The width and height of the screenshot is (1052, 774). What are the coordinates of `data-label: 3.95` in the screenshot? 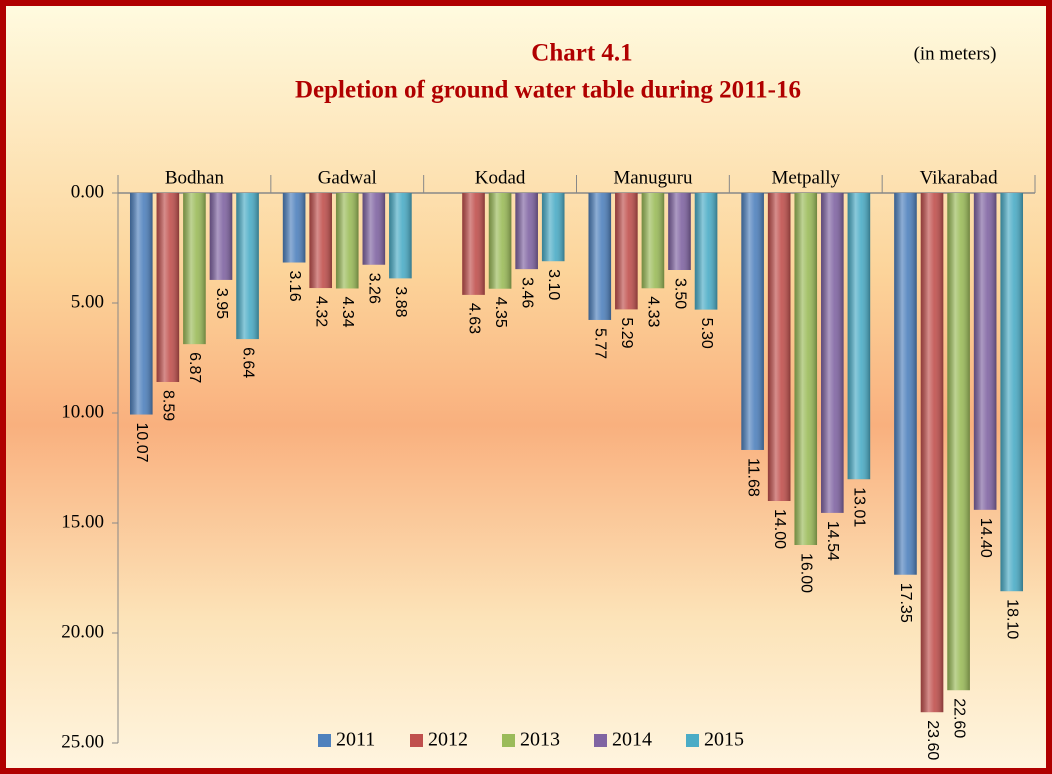 It's located at (221, 303).